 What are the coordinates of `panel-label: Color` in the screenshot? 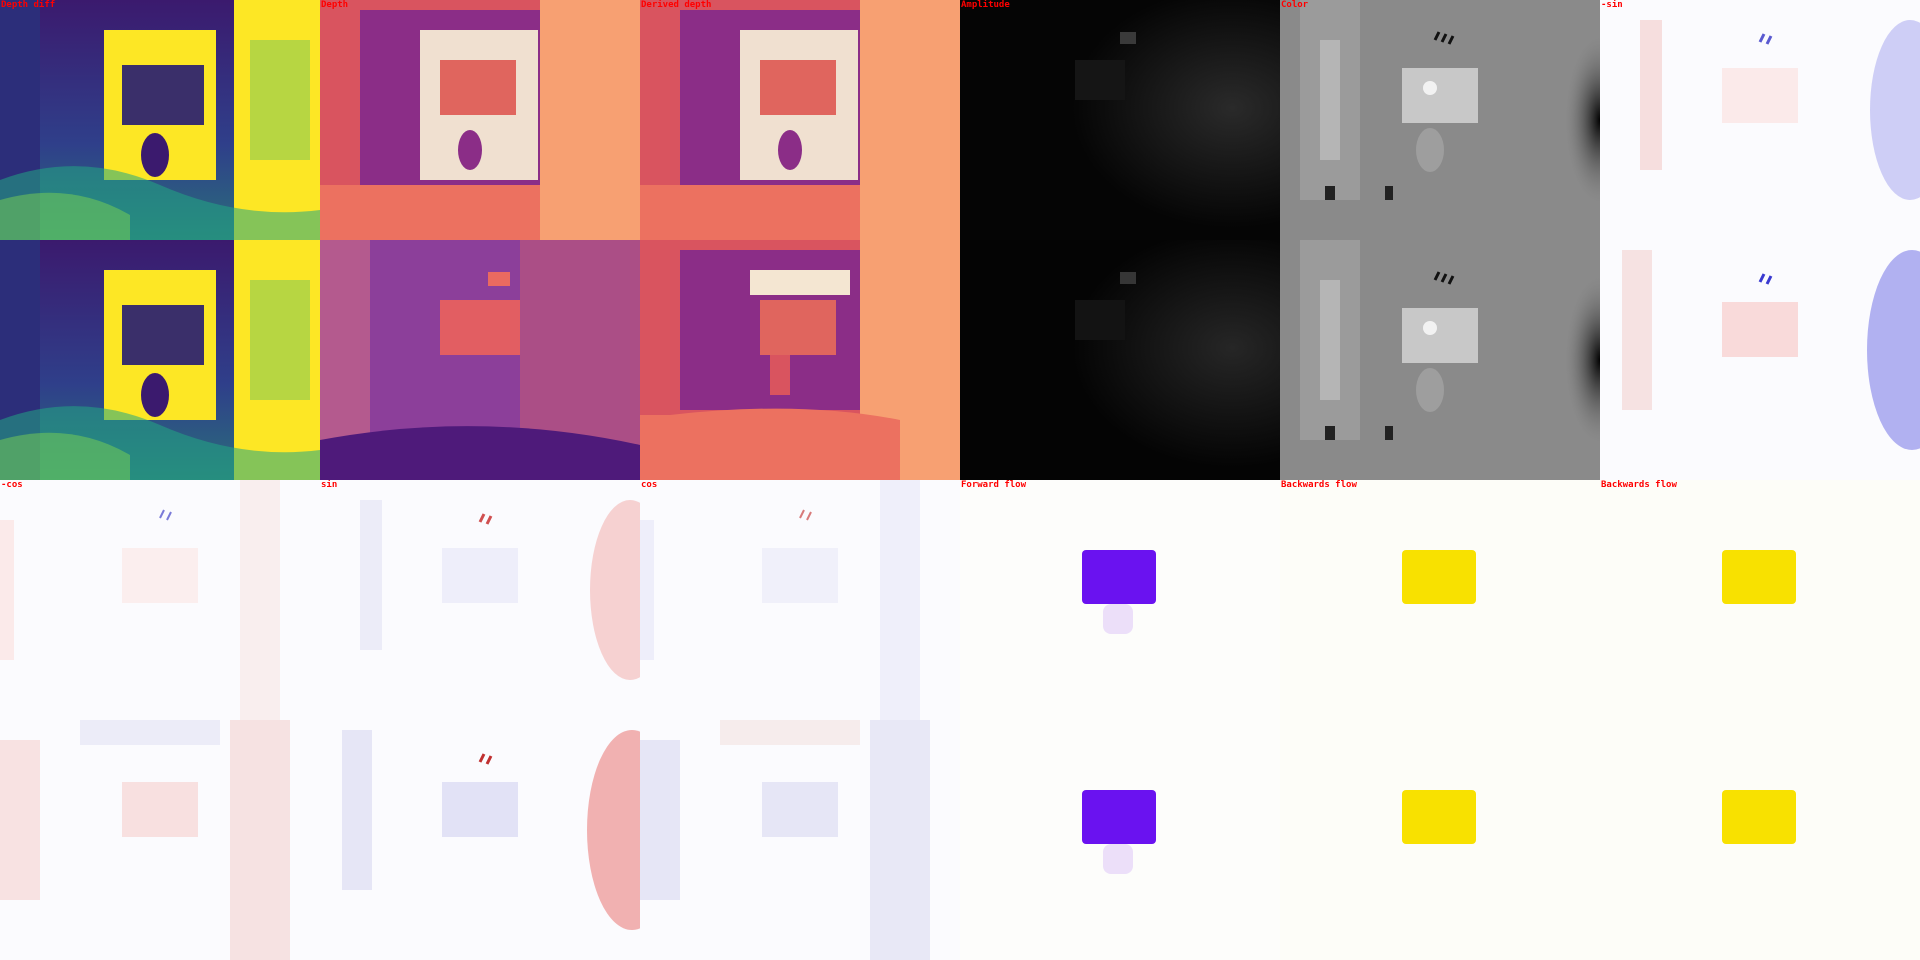 It's located at (1295, 5).